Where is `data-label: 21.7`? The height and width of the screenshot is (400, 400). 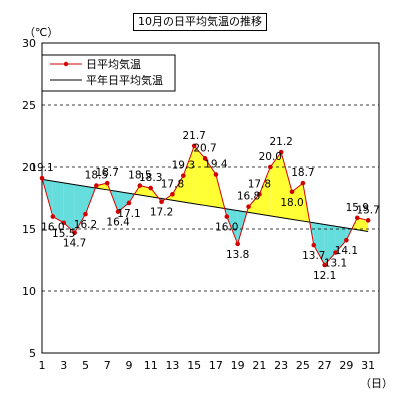
data-label: 21.7 is located at coordinates (193, 136).